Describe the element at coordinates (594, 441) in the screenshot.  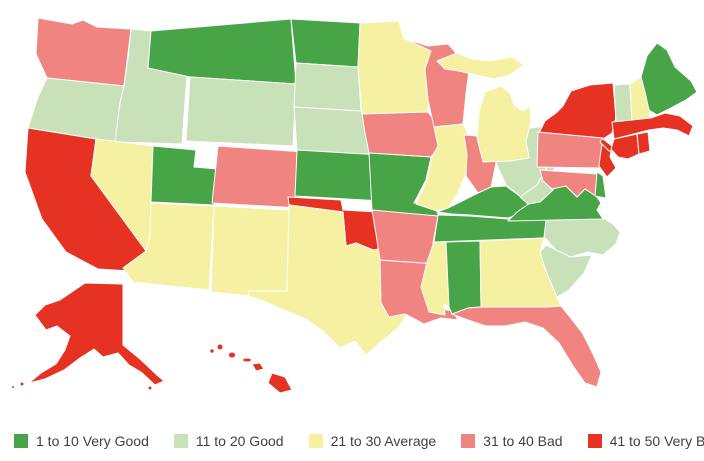
I see `legend-swatch-very-bad` at that location.